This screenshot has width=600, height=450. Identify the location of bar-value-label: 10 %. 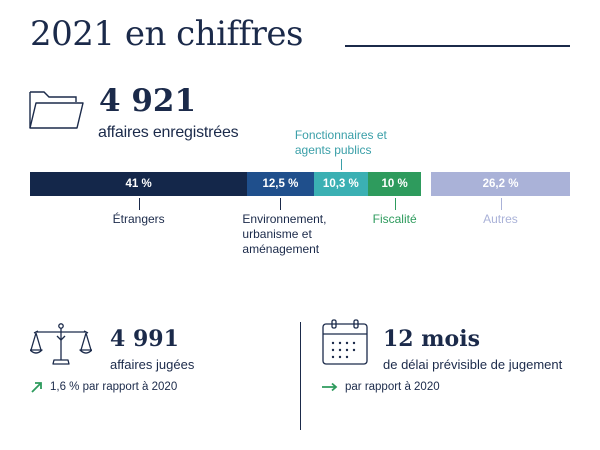
(394, 184).